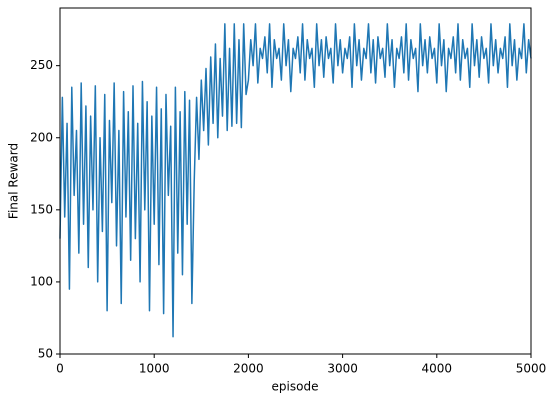 This screenshot has width=550, height=404. Describe the element at coordinates (45, 354) in the screenshot. I see `y-tick-label: 50` at that location.